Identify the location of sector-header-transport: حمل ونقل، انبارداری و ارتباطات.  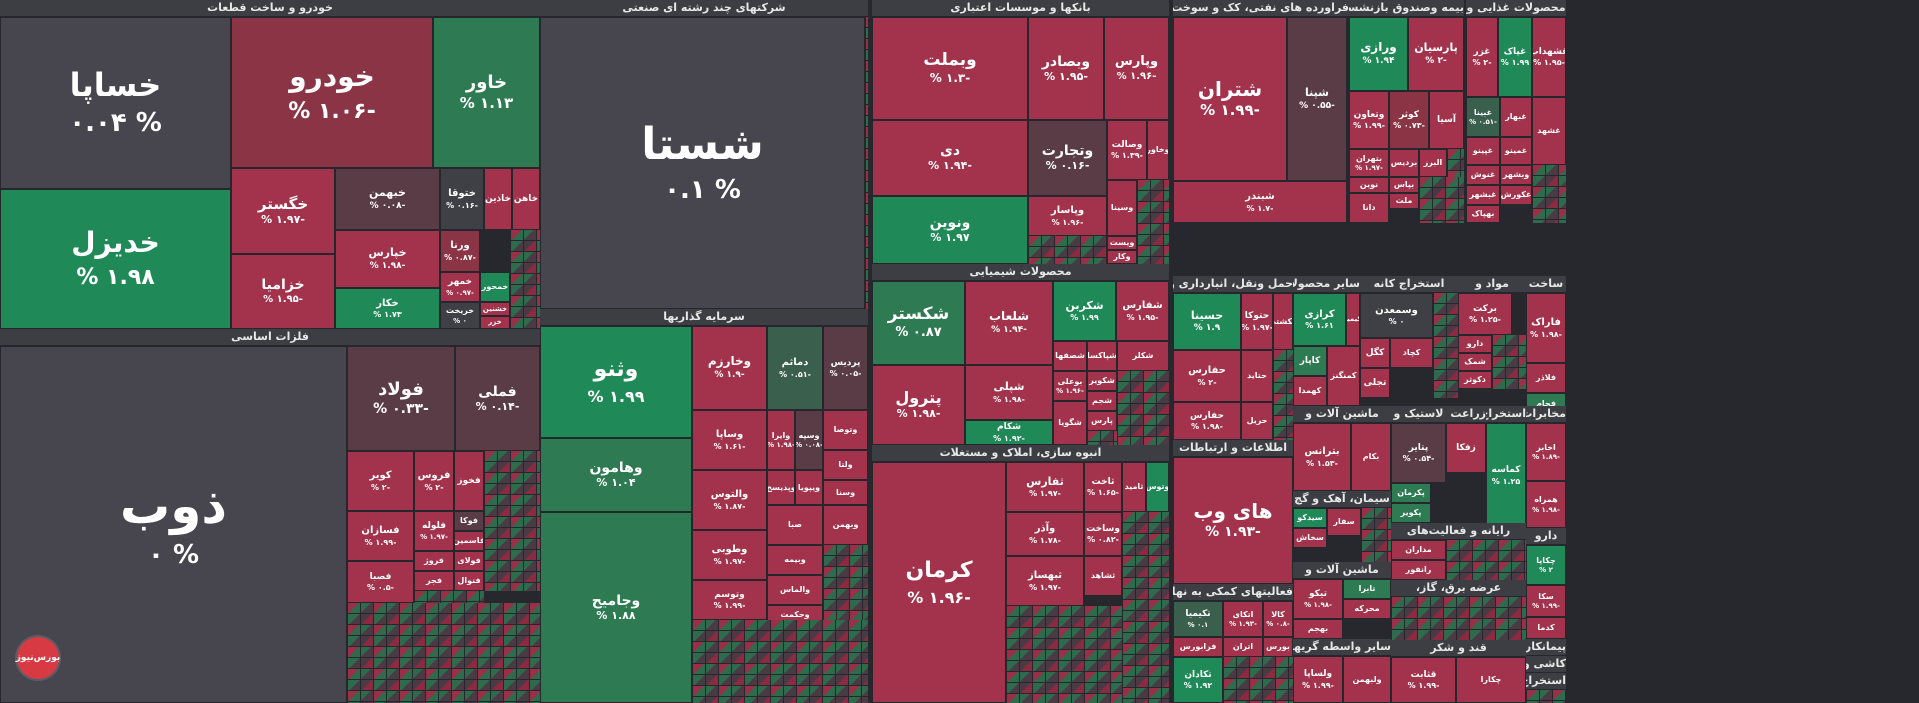
(1233, 284).